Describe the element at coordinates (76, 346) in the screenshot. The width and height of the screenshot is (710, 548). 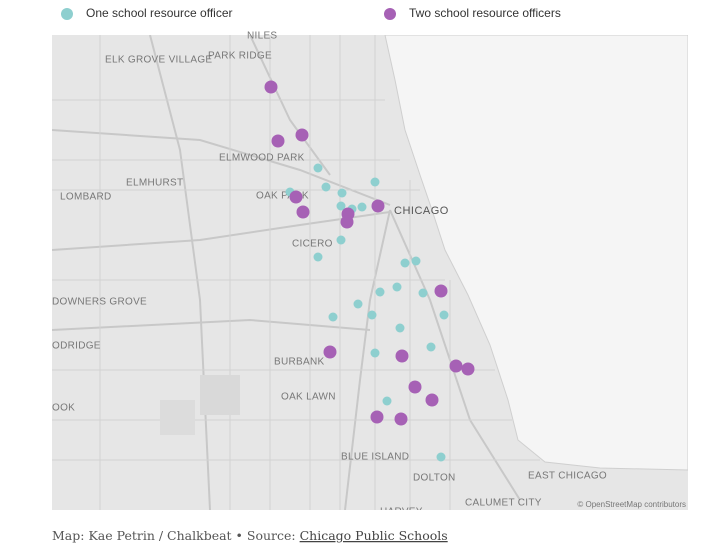
I see `place-label: ODRIDGE` at that location.